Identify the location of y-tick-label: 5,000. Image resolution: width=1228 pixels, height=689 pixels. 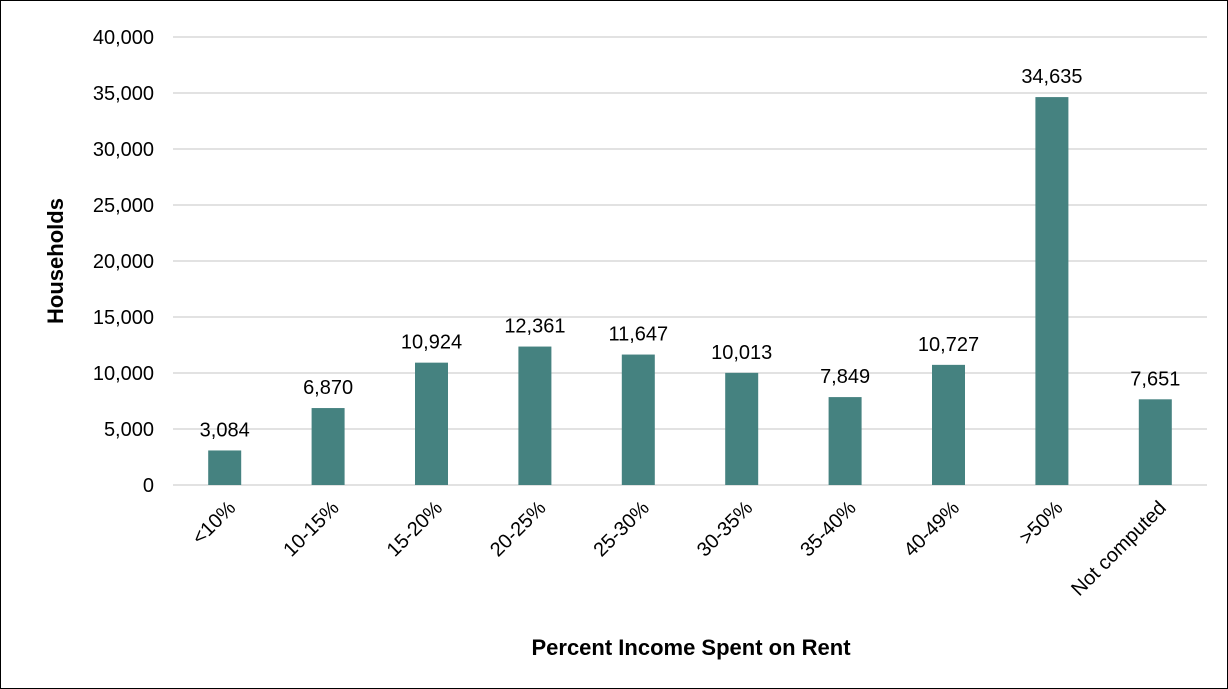
(129, 430).